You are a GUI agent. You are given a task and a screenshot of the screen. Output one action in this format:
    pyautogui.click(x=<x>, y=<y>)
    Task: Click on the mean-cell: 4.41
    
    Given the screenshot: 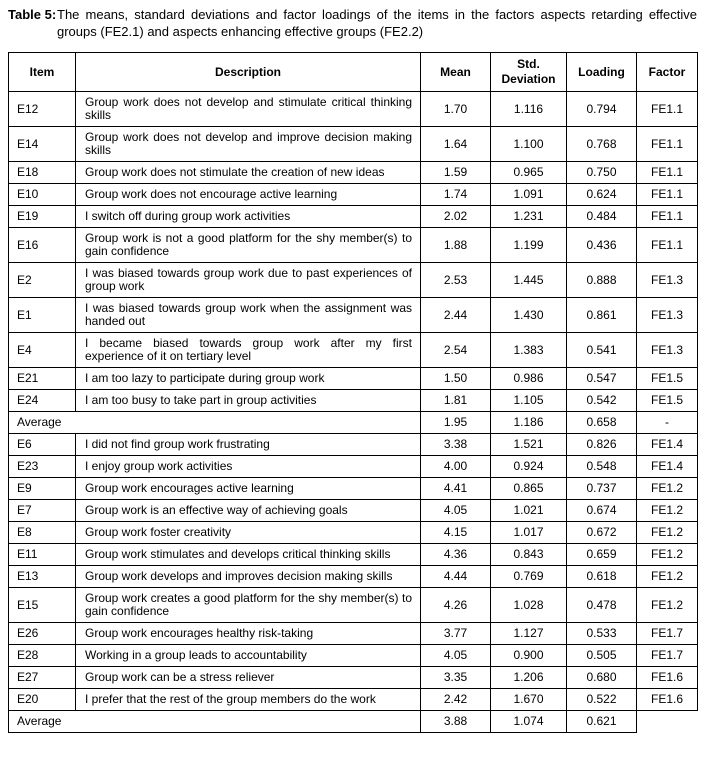 What is the action you would take?
    pyautogui.click(x=455, y=488)
    